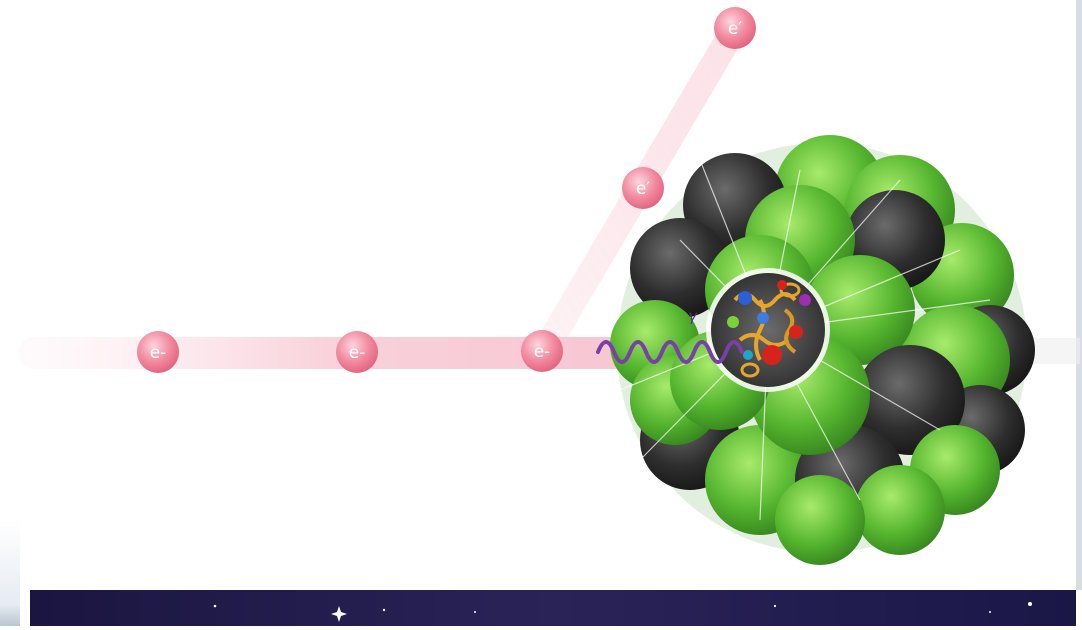  What do you see at coordinates (693, 316) in the screenshot?
I see `photon-label: γ` at bounding box center [693, 316].